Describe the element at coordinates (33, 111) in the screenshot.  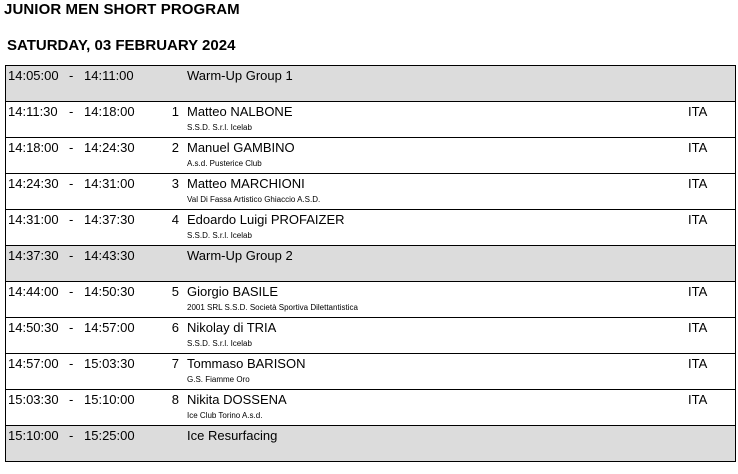
I see `start-time: 14:11:30` at that location.